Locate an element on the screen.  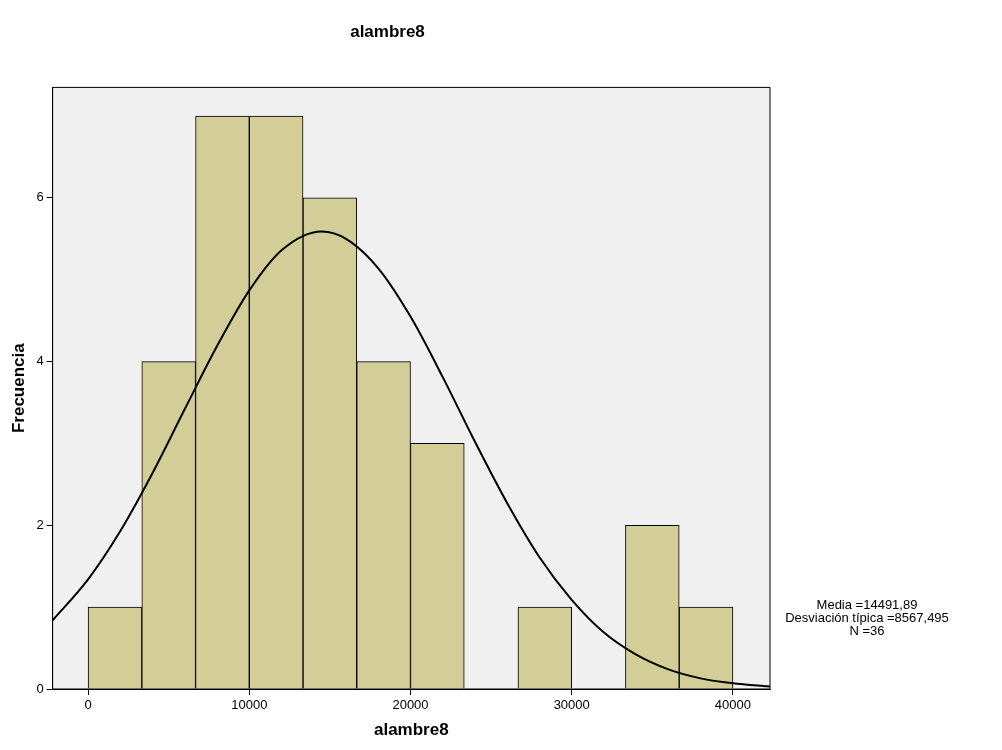
y-tick-label: 2 is located at coordinates (40, 524).